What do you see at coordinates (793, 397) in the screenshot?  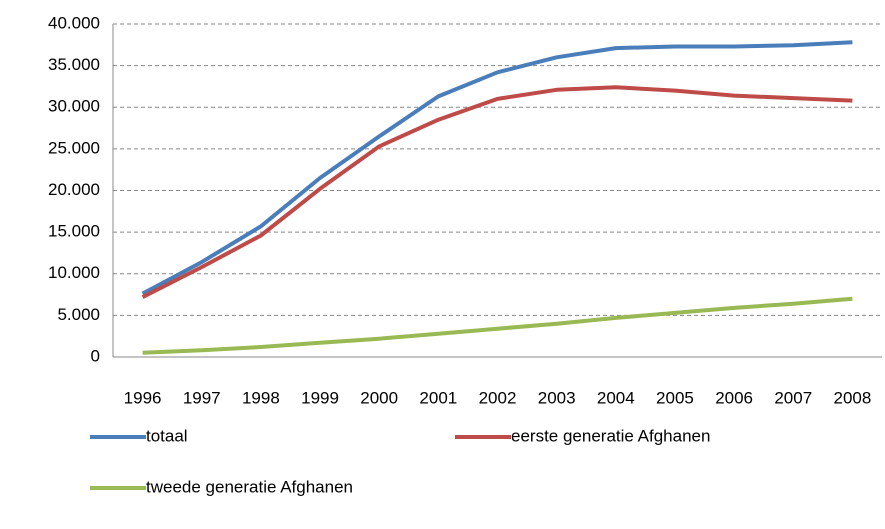 I see `x-tick-label: 2007` at bounding box center [793, 397].